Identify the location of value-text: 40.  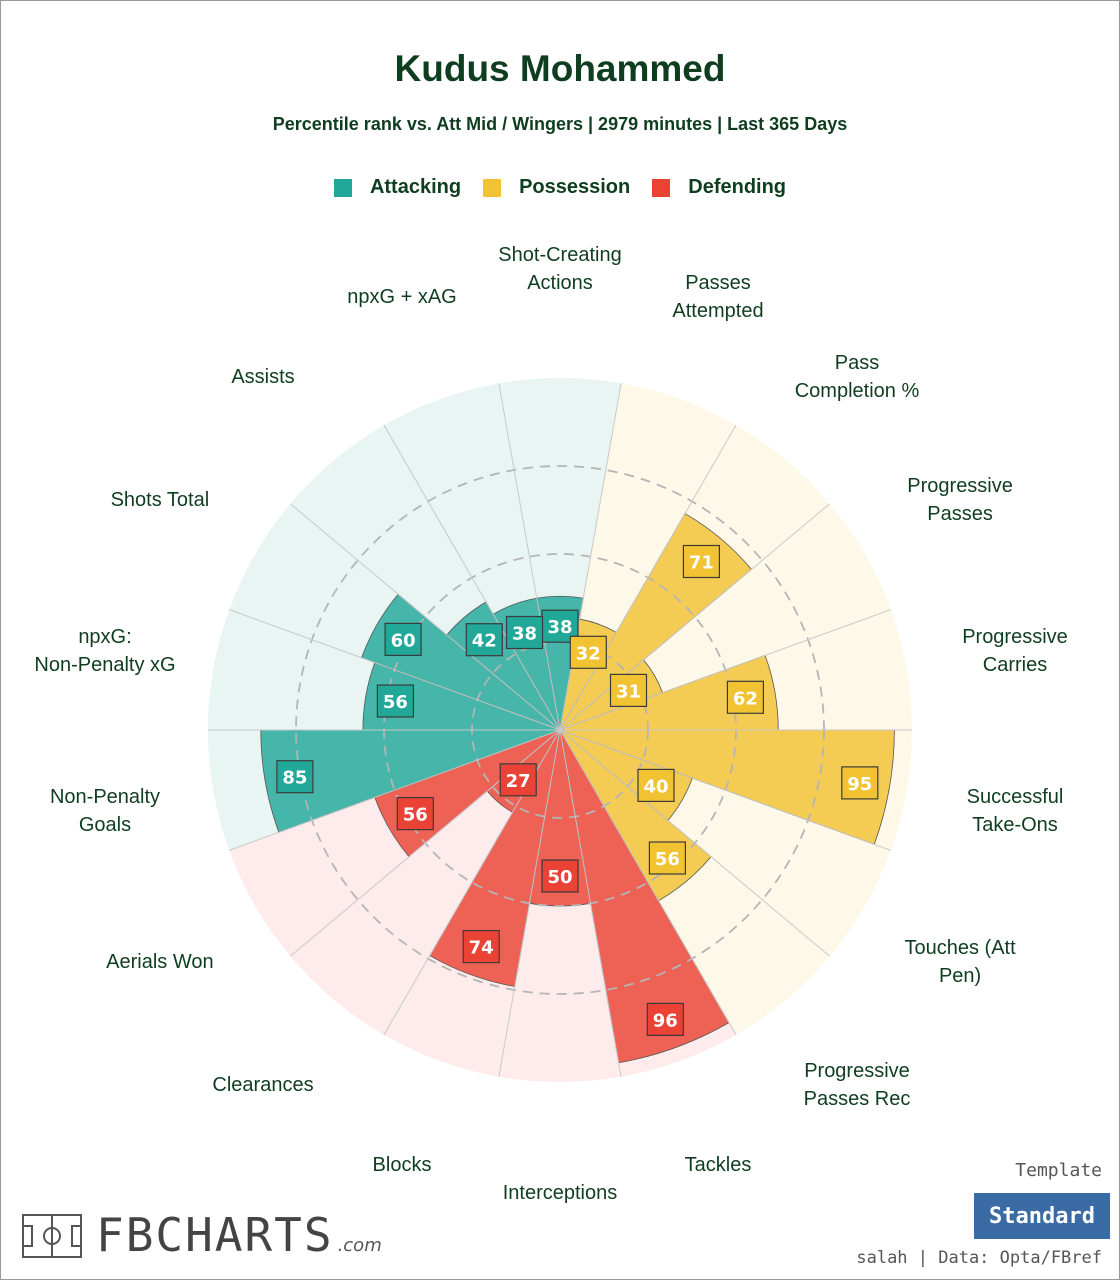
(655, 786).